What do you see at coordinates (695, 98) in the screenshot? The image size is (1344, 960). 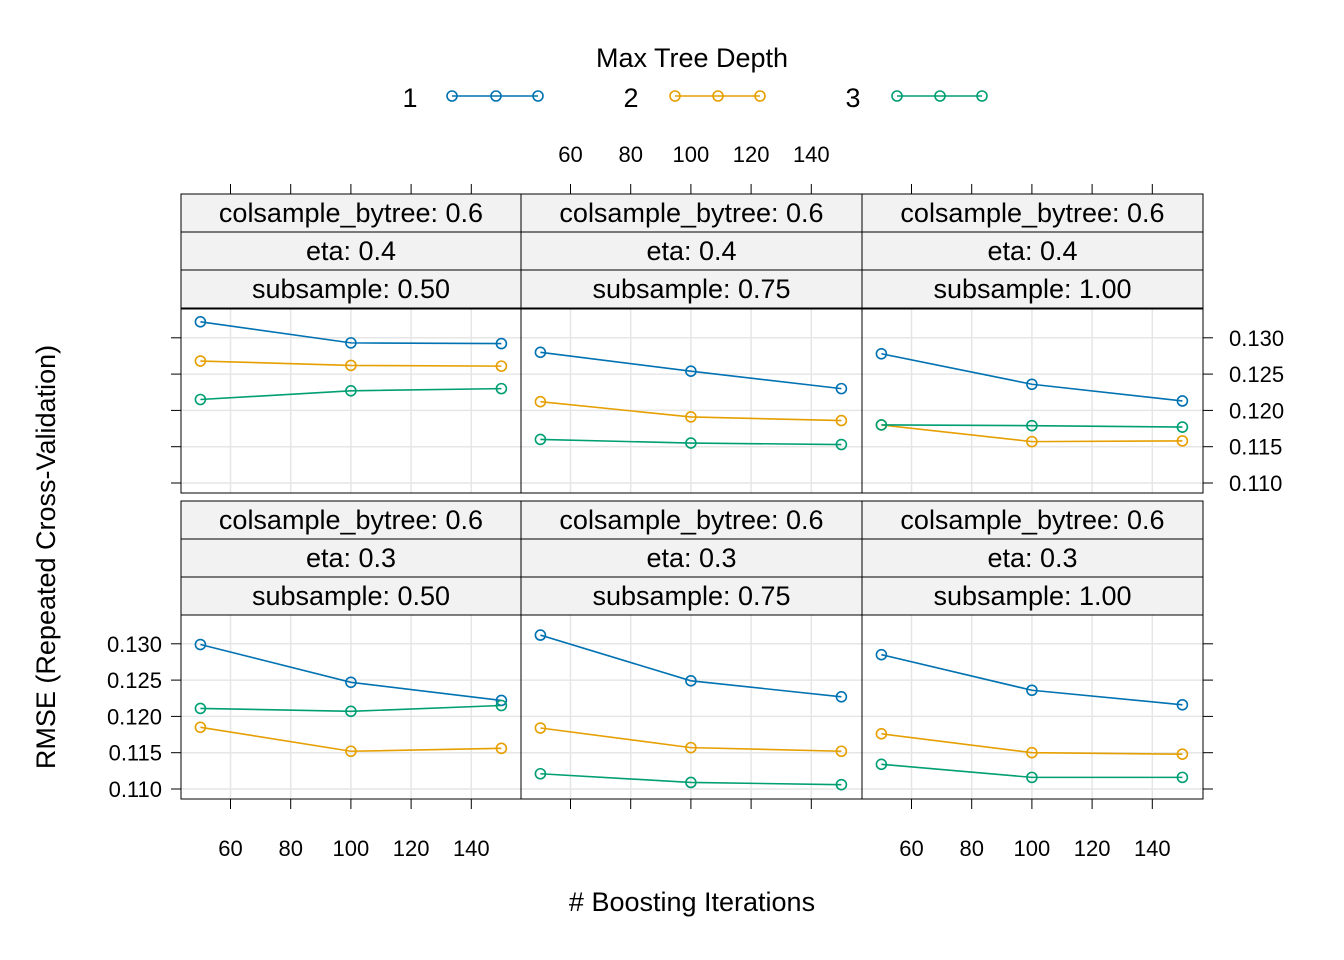 I see `legend: 1 2 3` at bounding box center [695, 98].